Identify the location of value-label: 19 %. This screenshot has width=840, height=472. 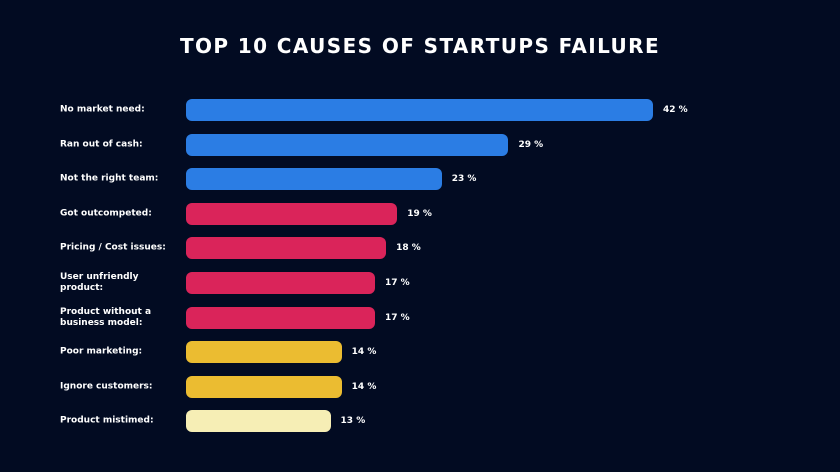
(419, 213).